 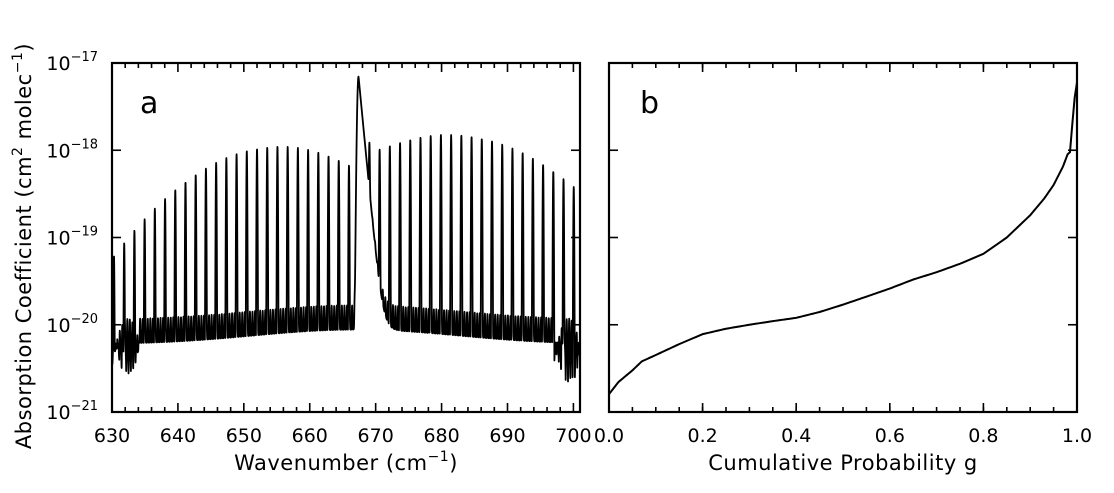 What do you see at coordinates (890, 436) in the screenshot?
I see `x-tick-label: 0.6` at bounding box center [890, 436].